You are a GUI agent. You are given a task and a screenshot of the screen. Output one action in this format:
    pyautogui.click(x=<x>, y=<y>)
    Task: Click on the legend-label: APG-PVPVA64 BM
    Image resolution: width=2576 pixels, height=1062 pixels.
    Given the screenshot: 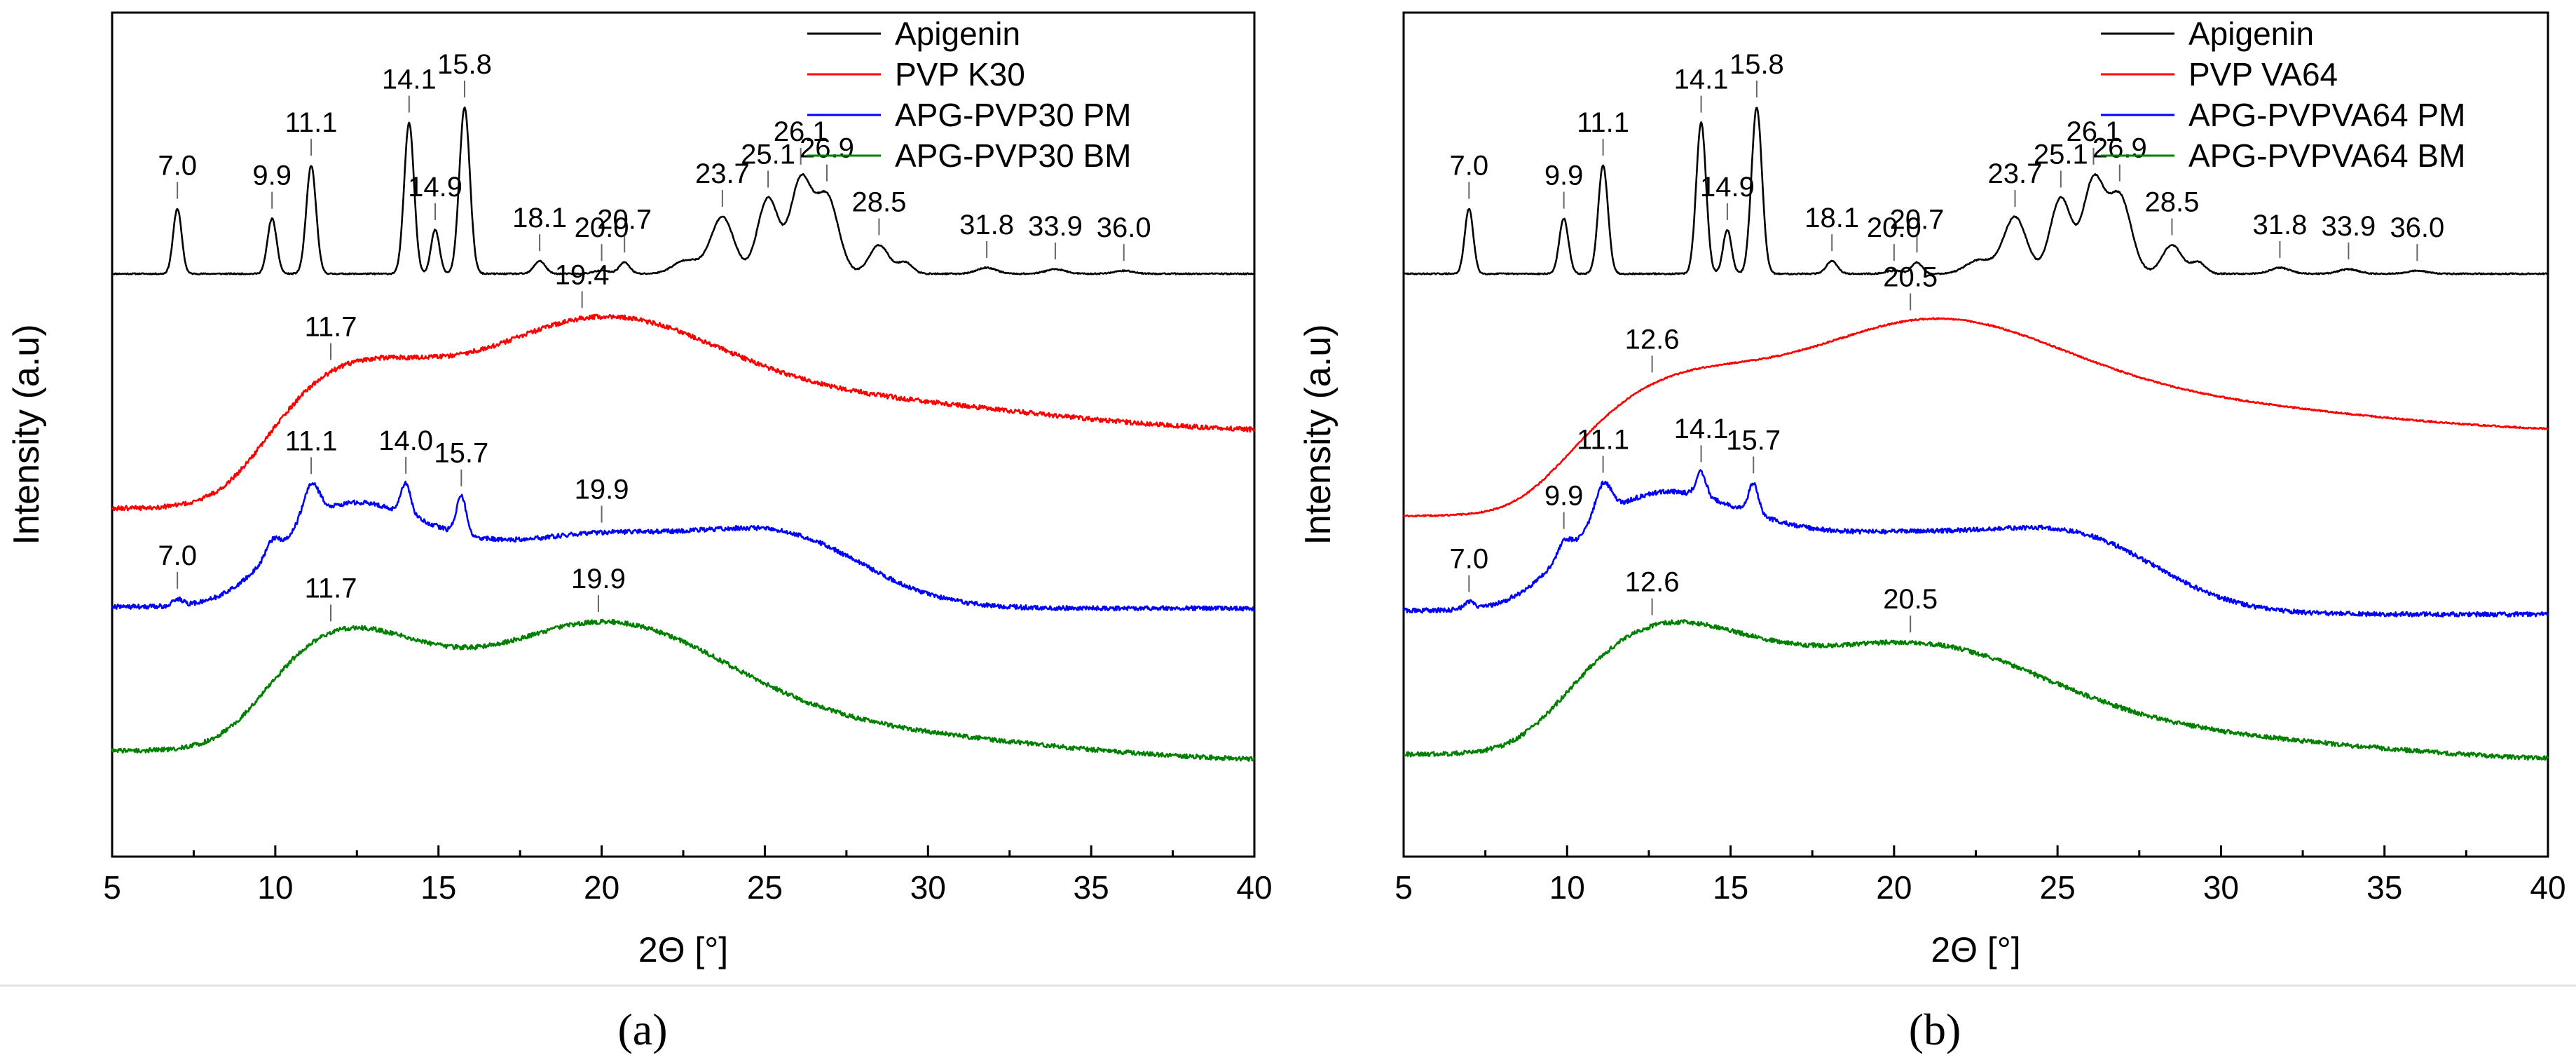 What is the action you would take?
    pyautogui.click(x=2327, y=155)
    